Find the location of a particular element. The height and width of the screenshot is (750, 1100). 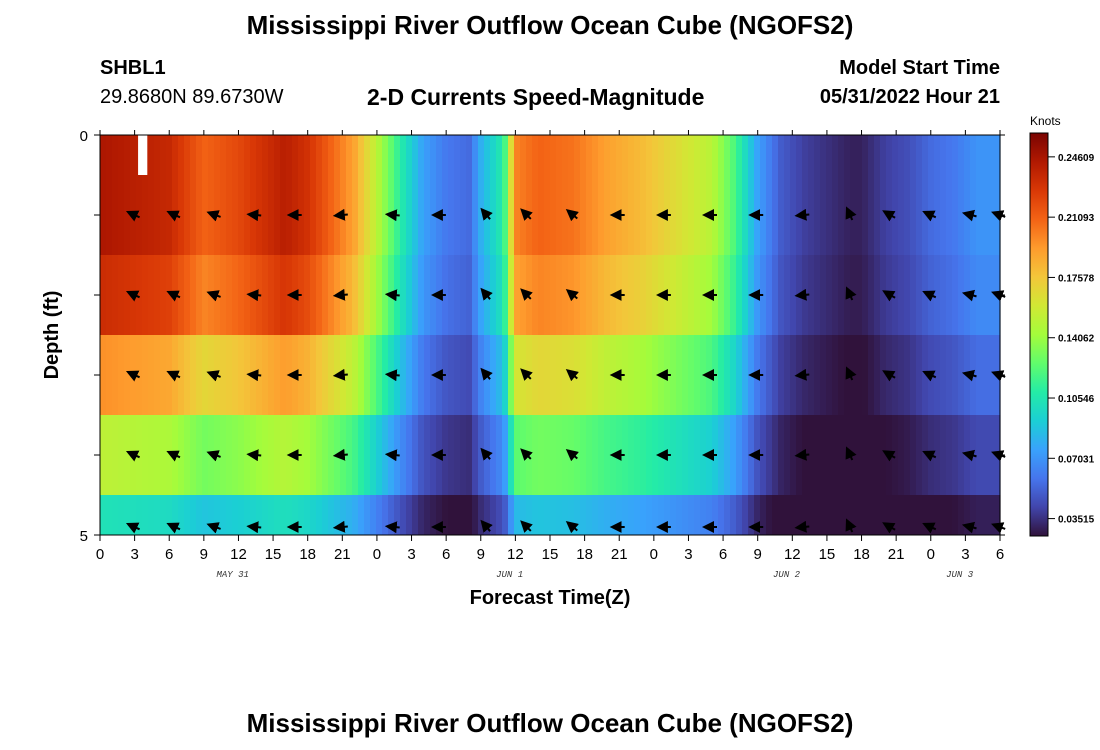

colorbar-tick-label: 0.24609 is located at coordinates (1076, 158).